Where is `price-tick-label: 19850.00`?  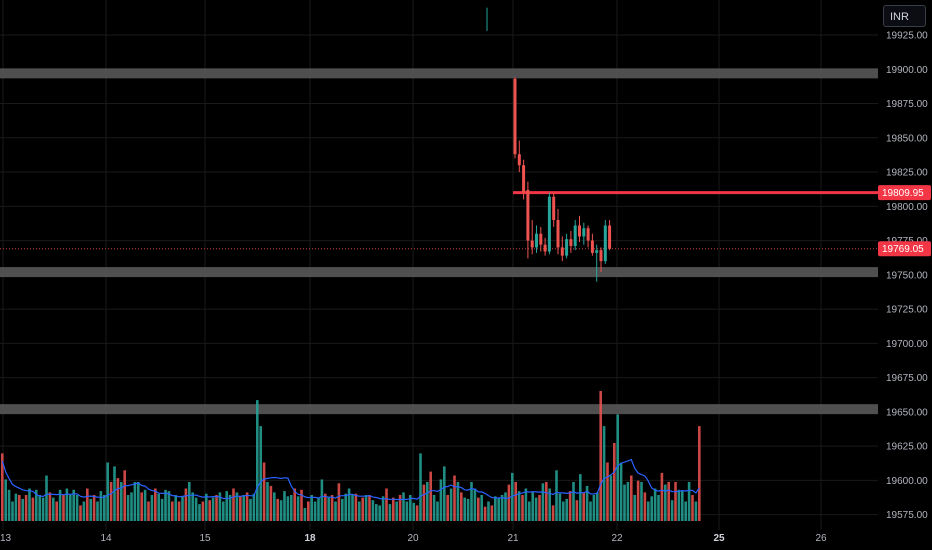 price-tick-label: 19850.00 is located at coordinates (907, 138).